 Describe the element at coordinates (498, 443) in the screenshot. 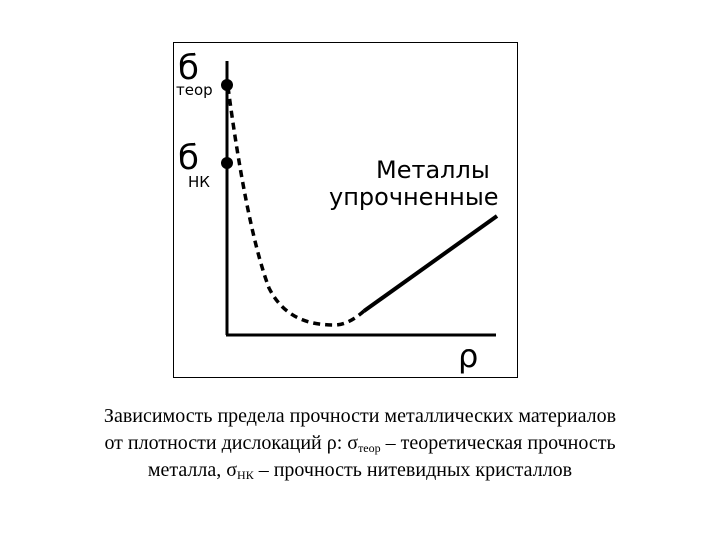

I see `caption-line-2-post: – теоретическая прочность` at that location.